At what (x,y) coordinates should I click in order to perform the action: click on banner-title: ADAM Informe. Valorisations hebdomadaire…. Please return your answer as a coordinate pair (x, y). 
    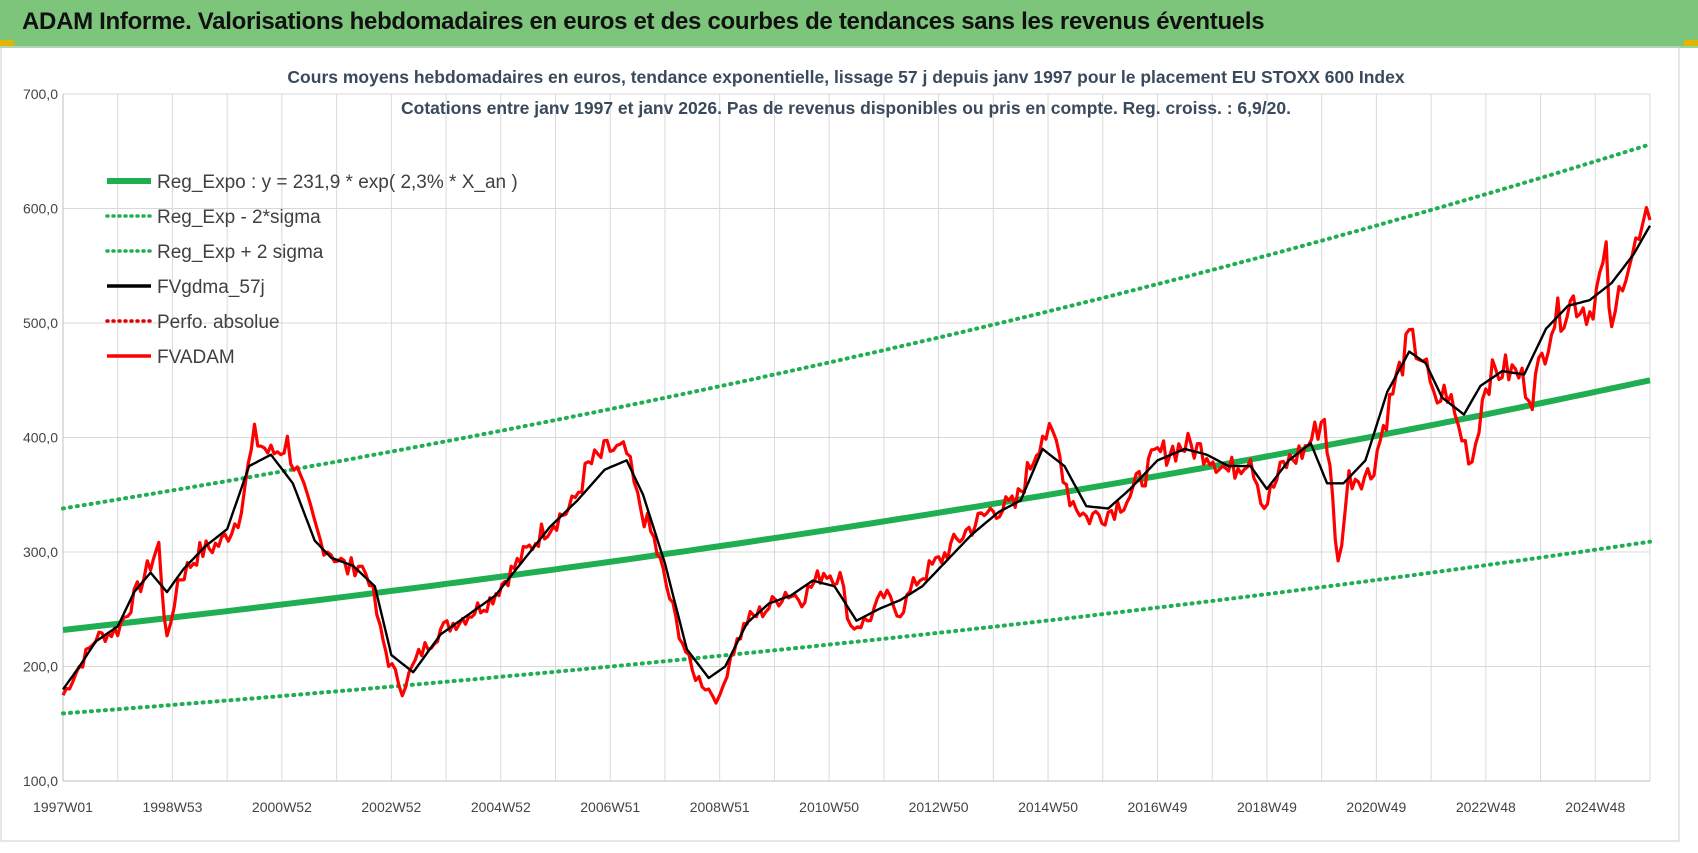
    Looking at the image, I should click on (643, 21).